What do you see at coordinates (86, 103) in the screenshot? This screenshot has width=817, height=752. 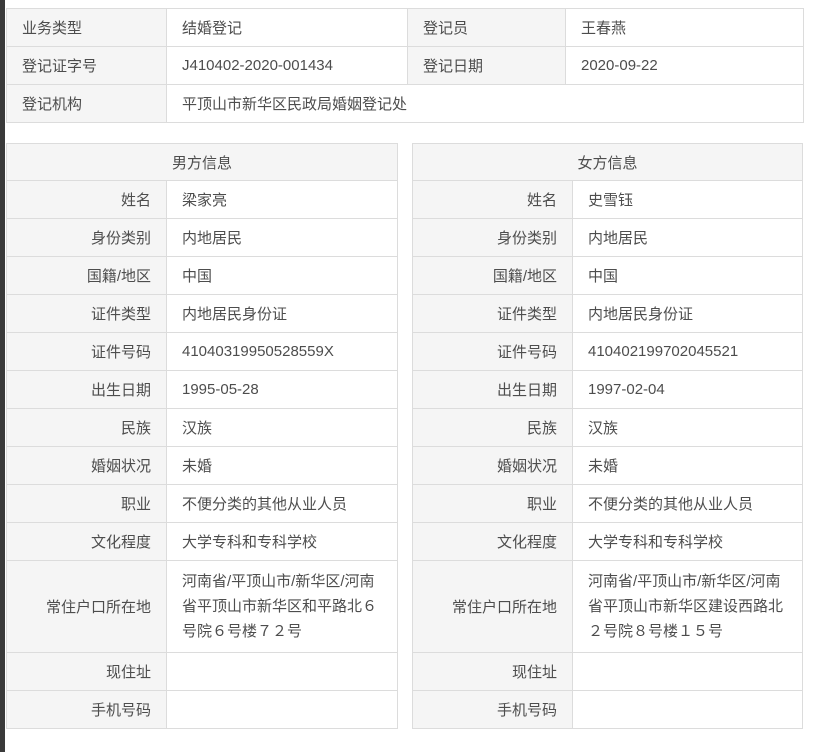 I see `registration-agency-label: 登记机构` at bounding box center [86, 103].